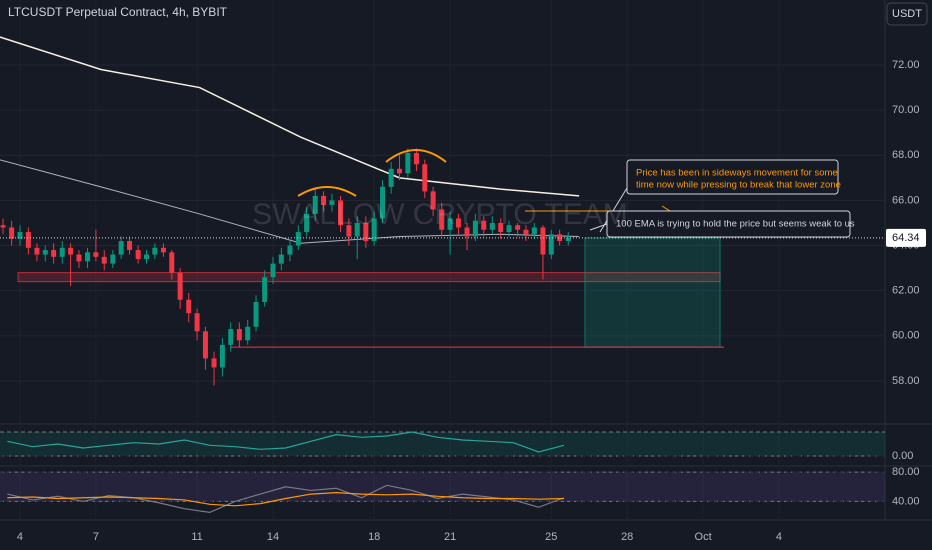 This screenshot has height=550, width=932. Describe the element at coordinates (374, 537) in the screenshot. I see `x-tick-label: 18` at that location.